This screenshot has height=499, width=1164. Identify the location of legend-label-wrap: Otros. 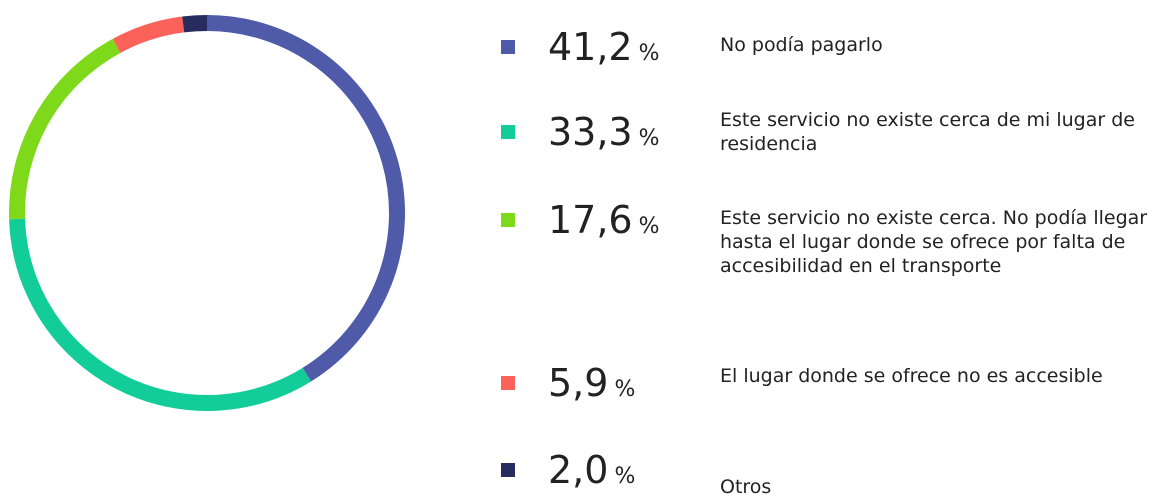
(942, 487).